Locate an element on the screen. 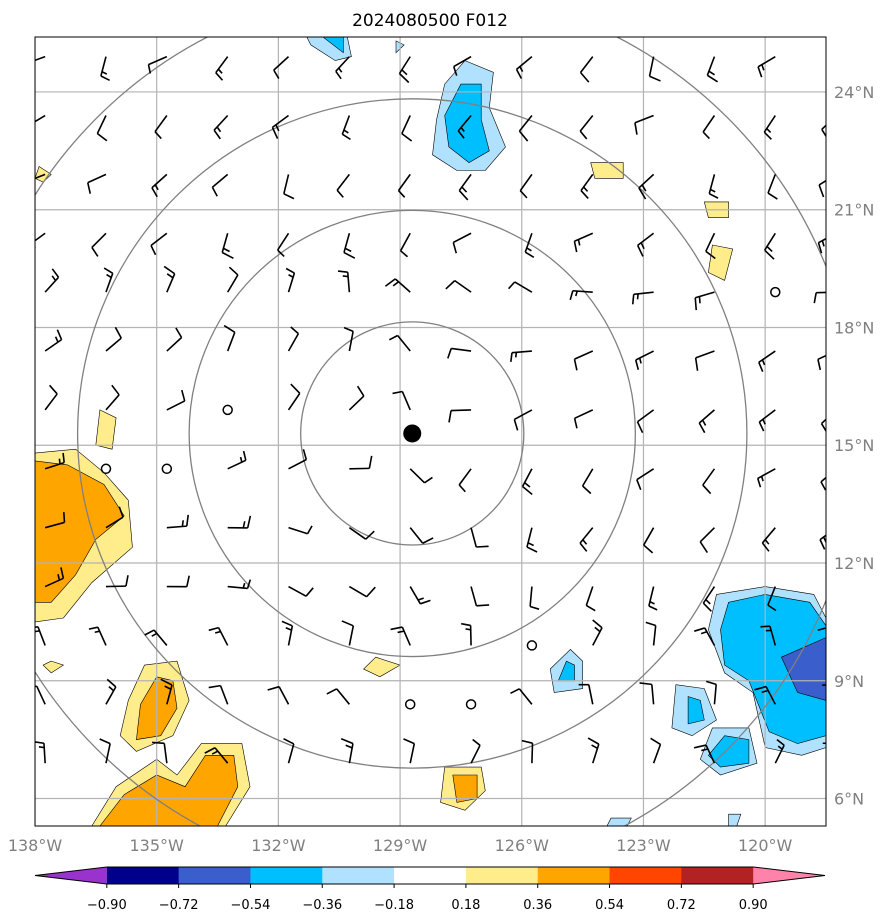  wind-barb-calm is located at coordinates (106, 469).